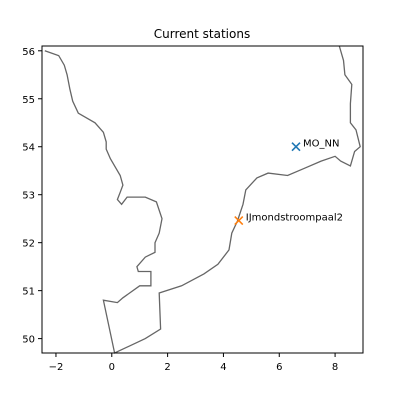 This screenshot has height=400, width=400. What do you see at coordinates (28, 292) in the screenshot?
I see `y-tick-label: 51` at bounding box center [28, 292].